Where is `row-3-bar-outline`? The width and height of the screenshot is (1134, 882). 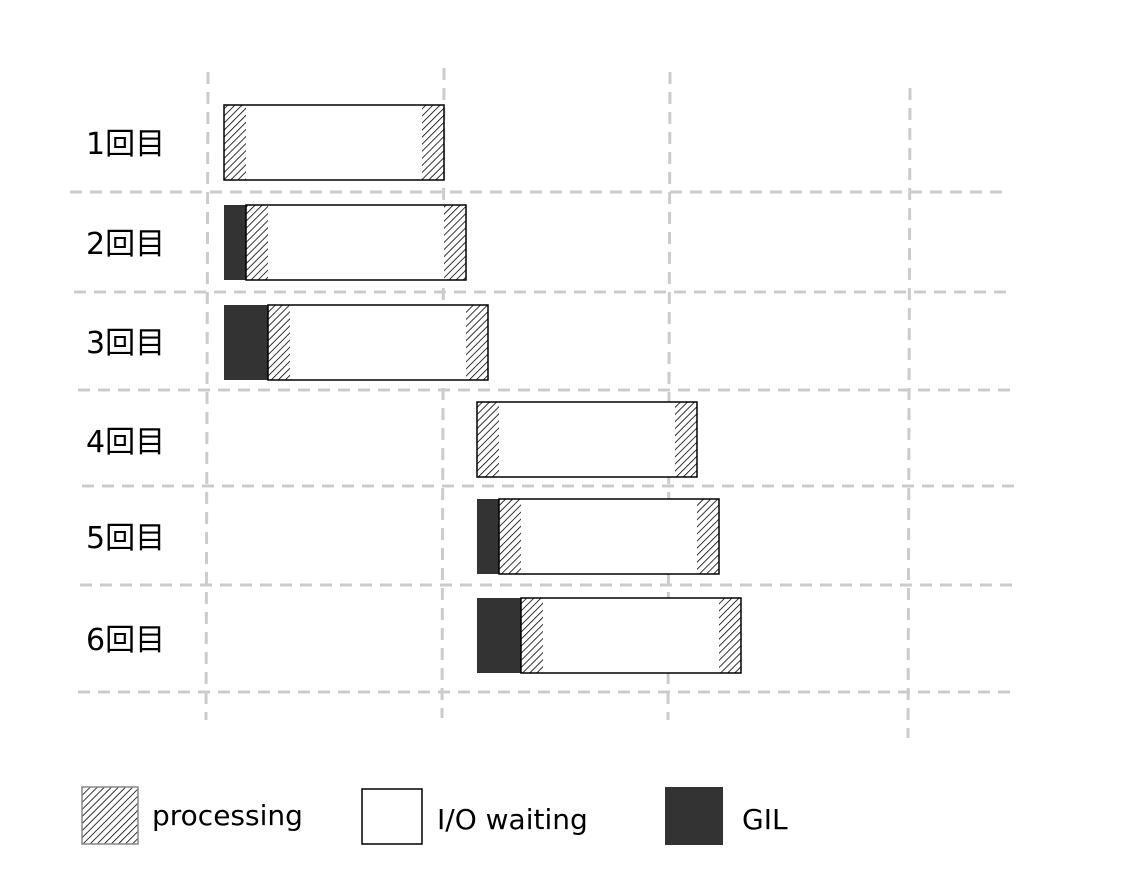 row-3-bar-outline is located at coordinates (378, 342).